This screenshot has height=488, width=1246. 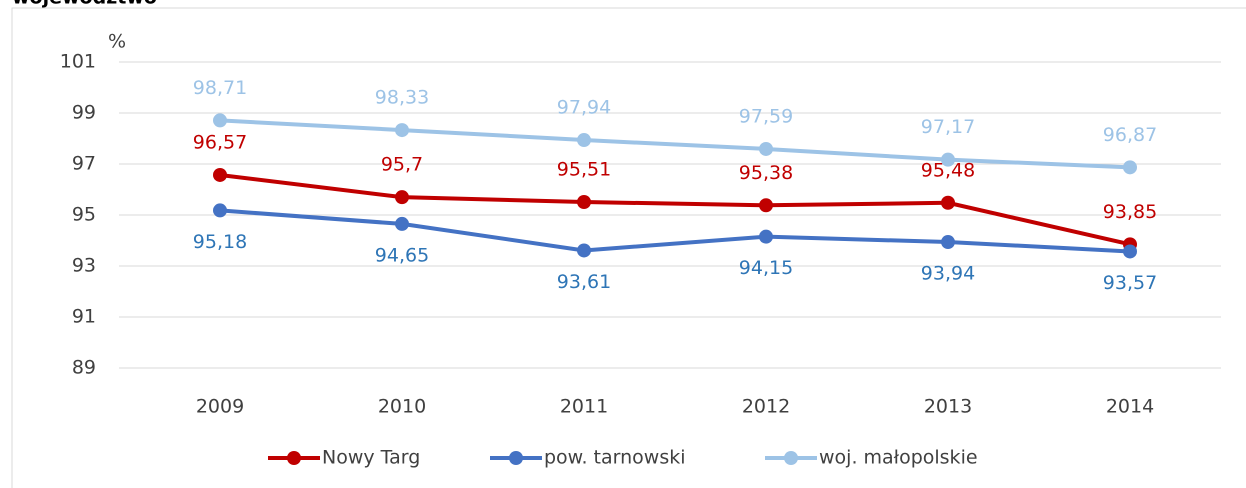 What do you see at coordinates (84, 266) in the screenshot?
I see `y-tick-label: 93` at bounding box center [84, 266].